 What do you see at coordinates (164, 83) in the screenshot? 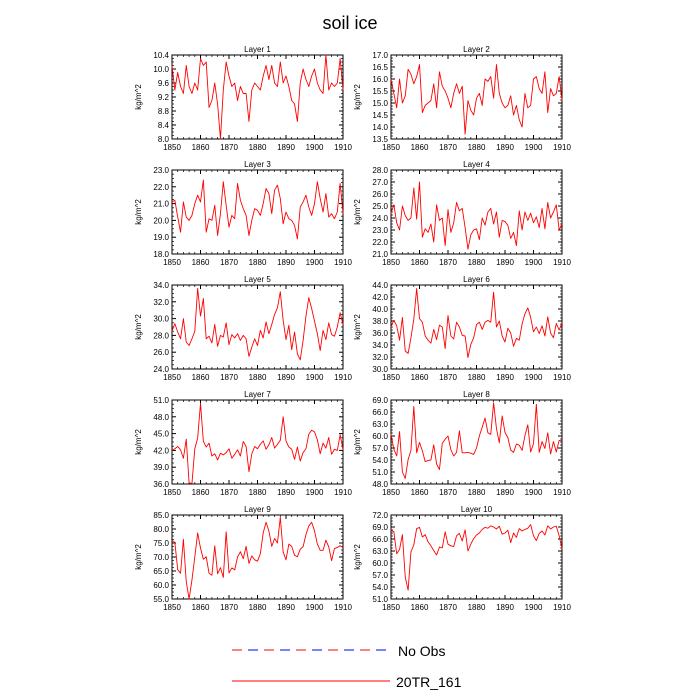
I see `y-tick-label: 9.6` at bounding box center [164, 83].